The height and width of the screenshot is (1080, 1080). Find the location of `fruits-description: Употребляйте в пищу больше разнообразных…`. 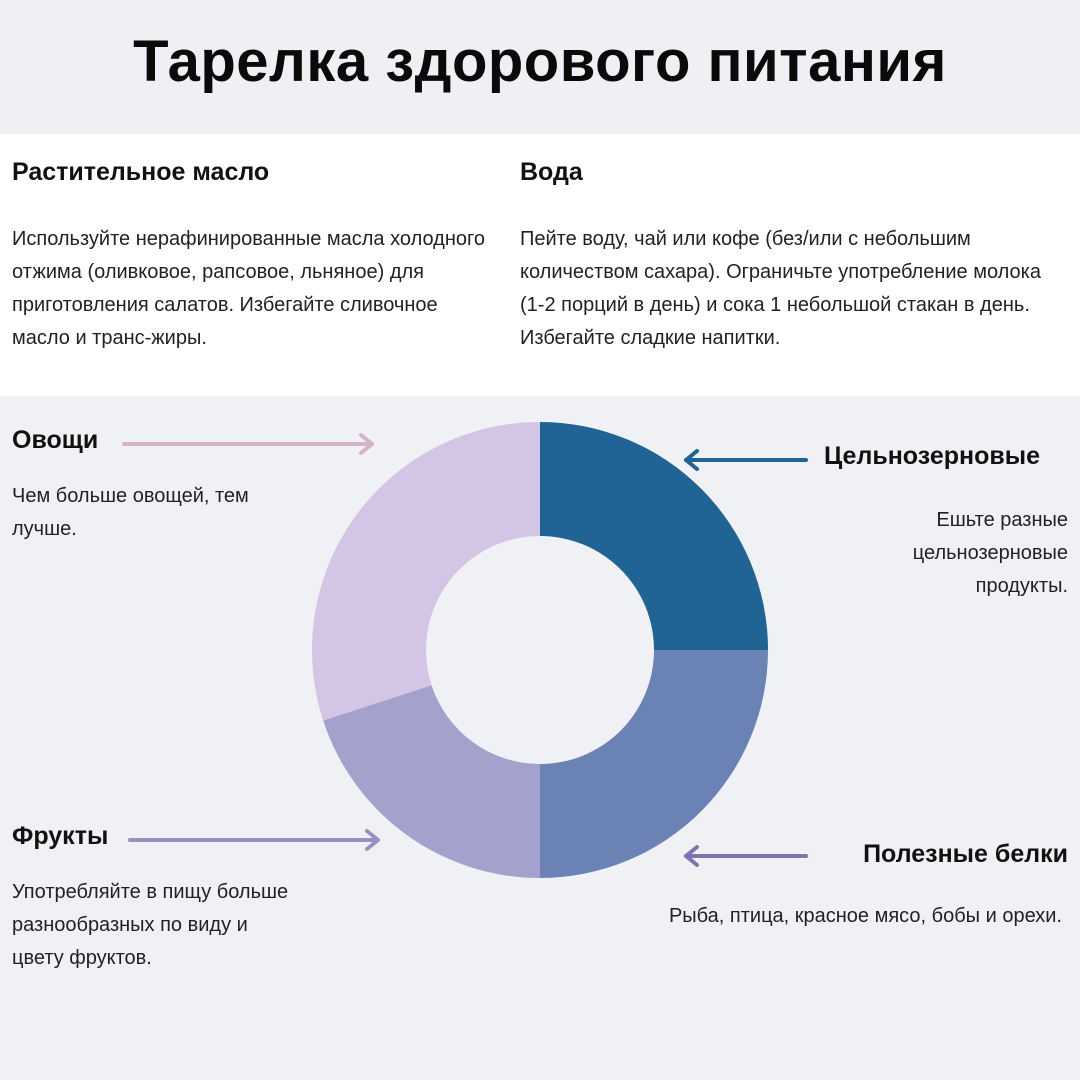

fruits-description: Употребляйте в пищу больше разнообразных… is located at coordinates (152, 925).